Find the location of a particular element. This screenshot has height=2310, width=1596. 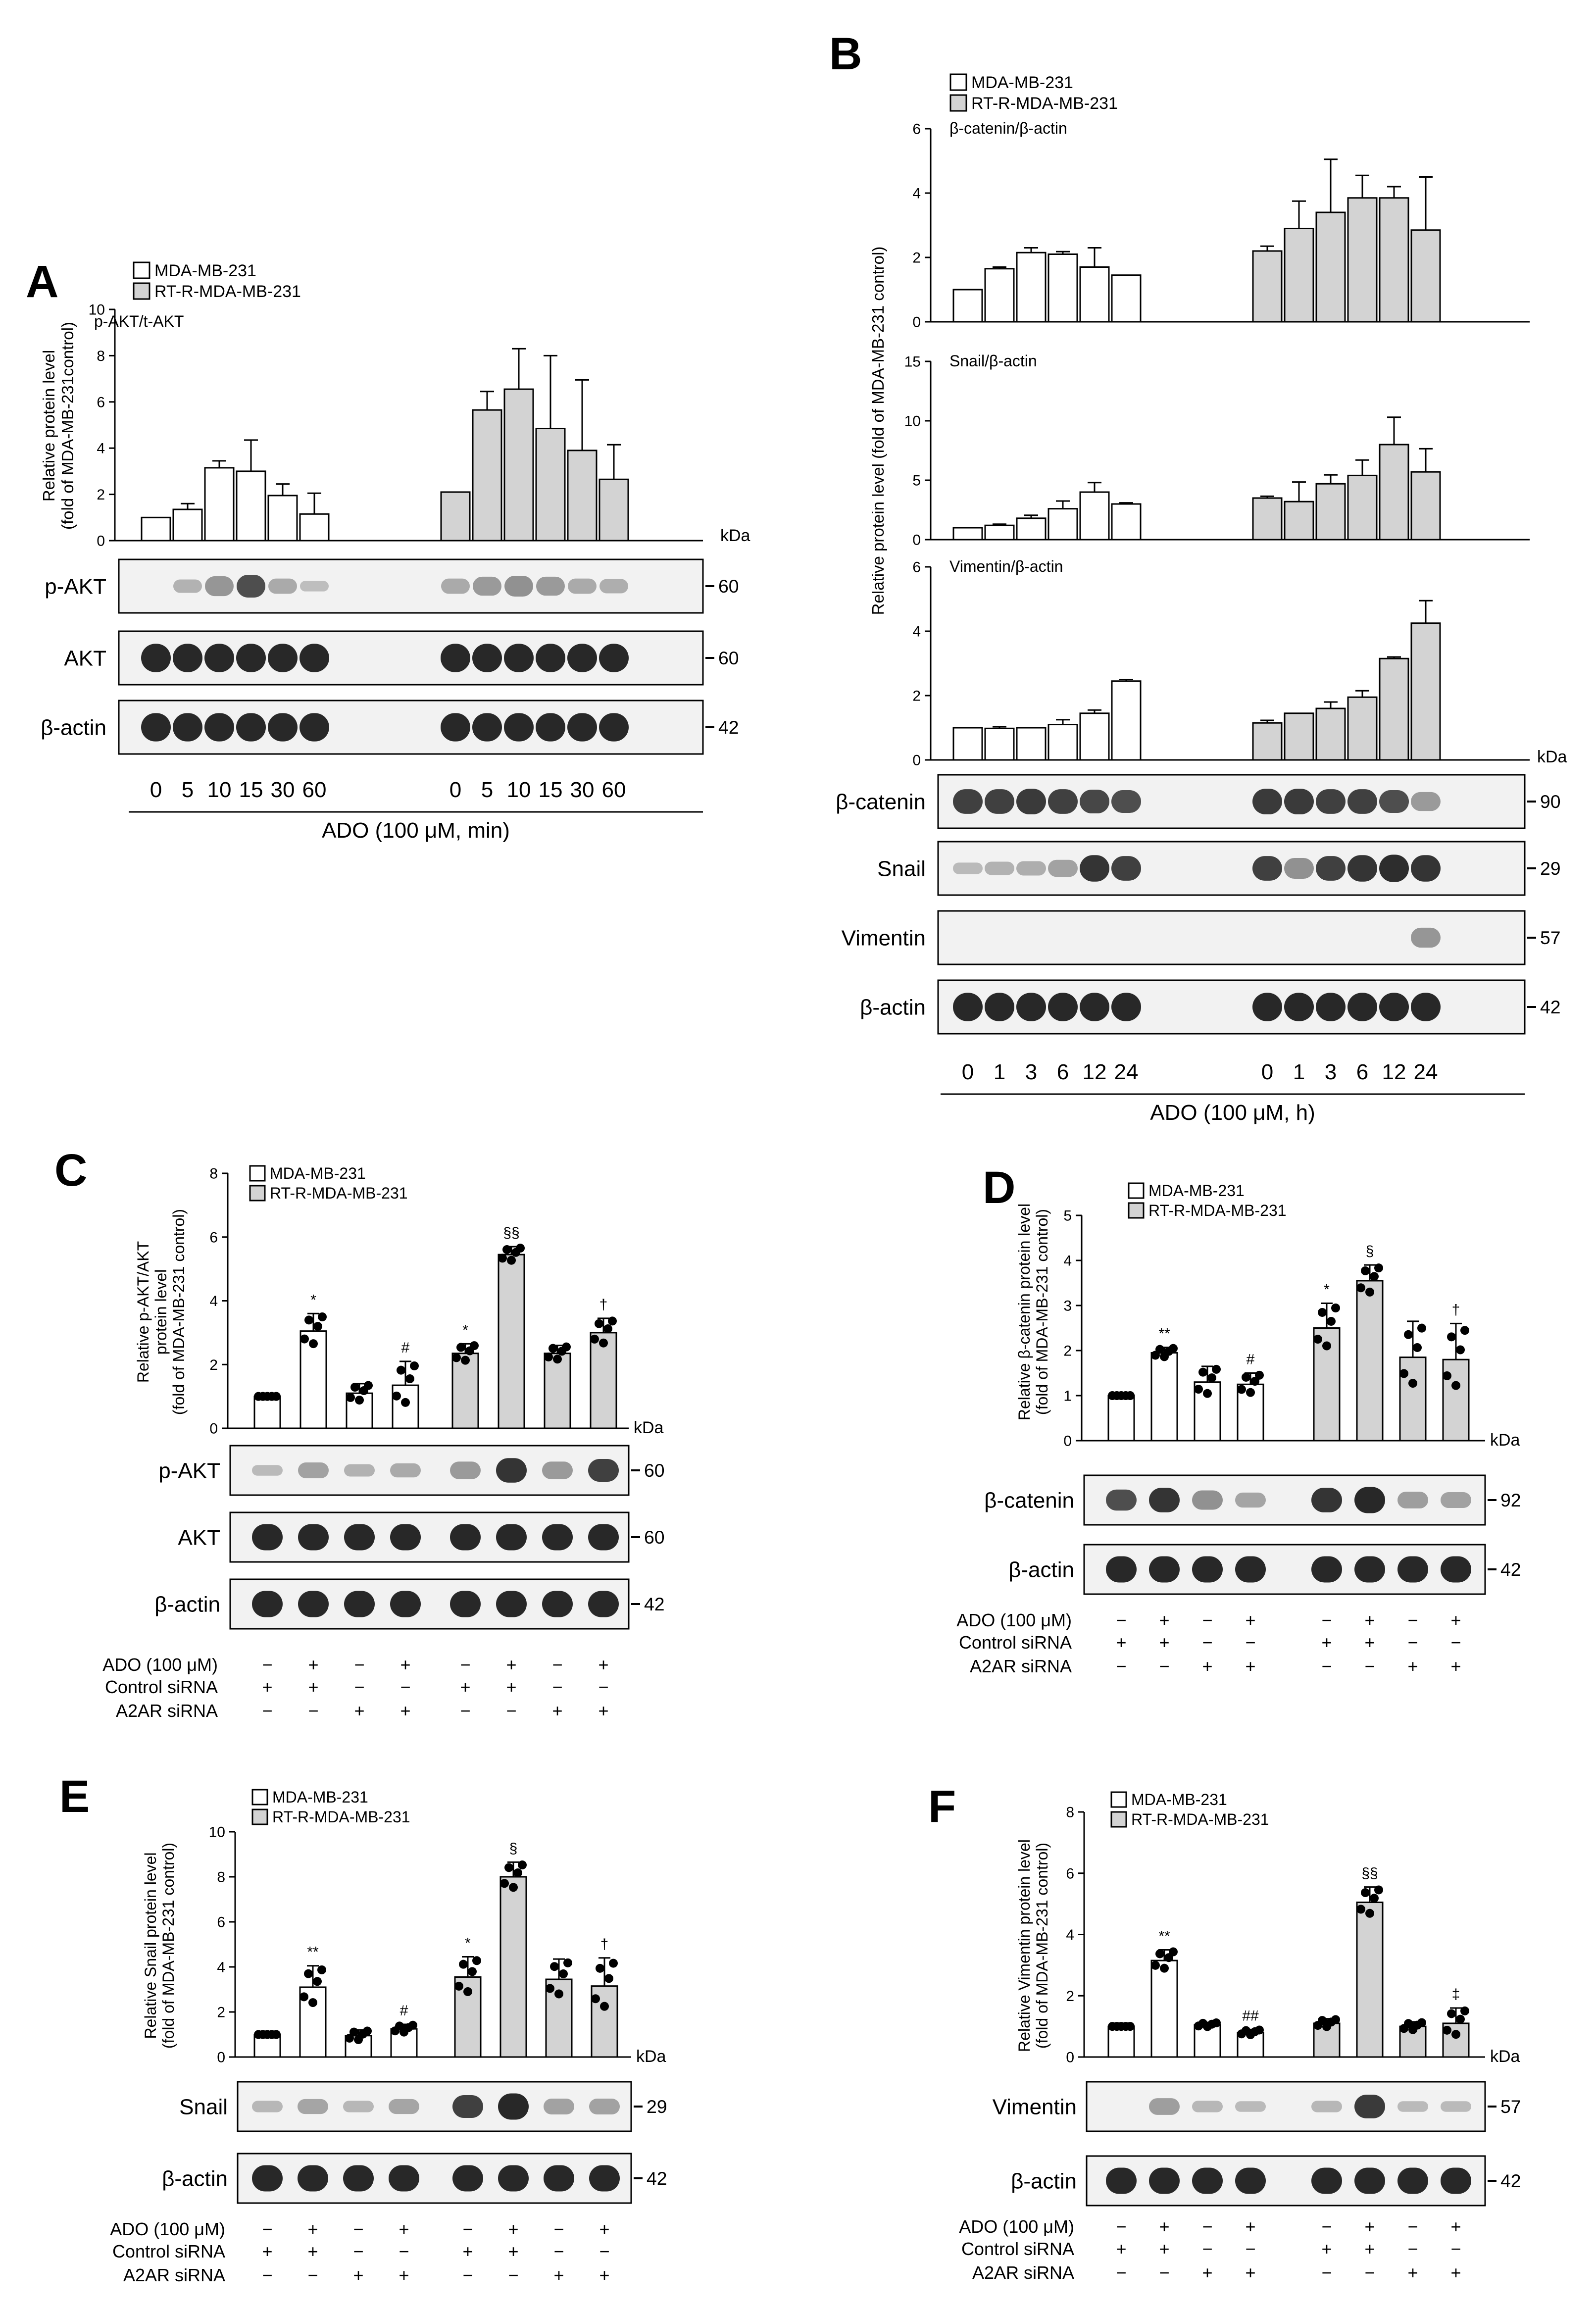

y-axis-label: Relative p-AKT/AKT is located at coordinates (143, 1312).